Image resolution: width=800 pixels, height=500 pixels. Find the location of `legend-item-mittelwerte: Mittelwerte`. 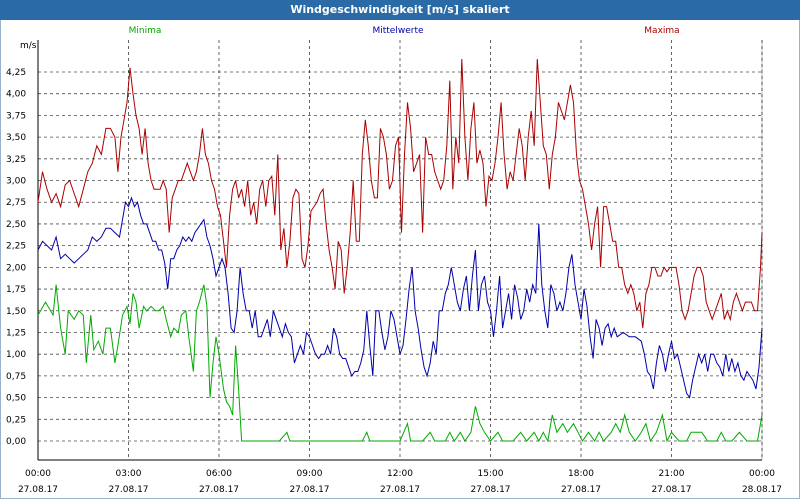

legend-item-mittelwerte: Mittelwerte is located at coordinates (397, 31).